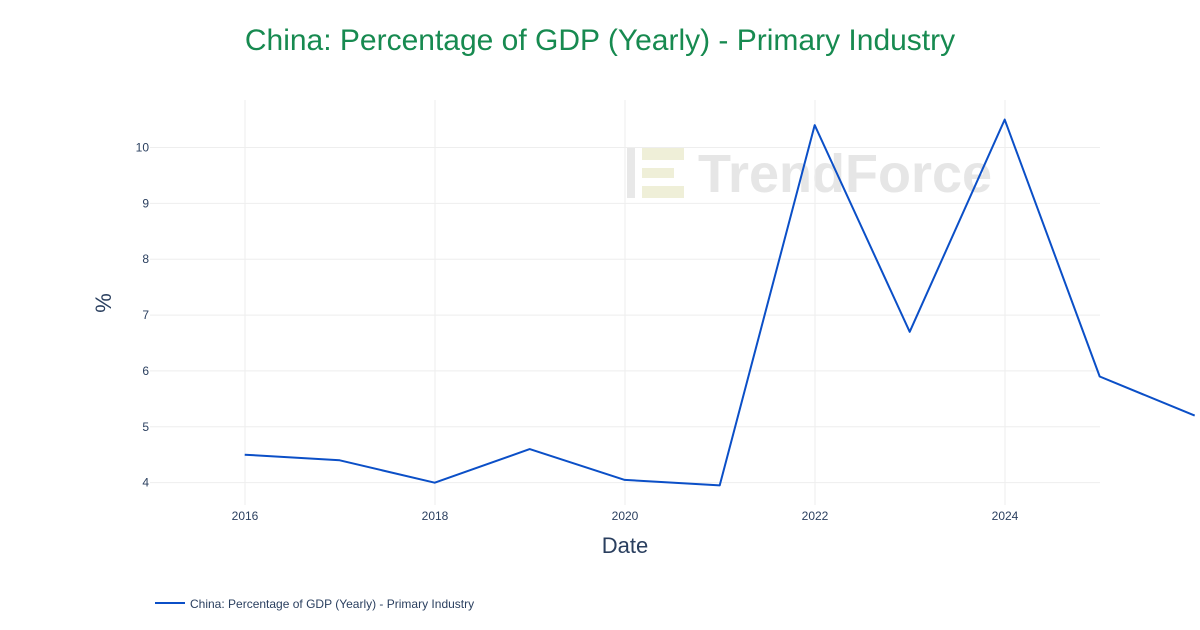 Image resolution: width=1200 pixels, height=630 pixels. Describe the element at coordinates (655, 173) in the screenshot. I see `trendforce-logo-icon` at that location.